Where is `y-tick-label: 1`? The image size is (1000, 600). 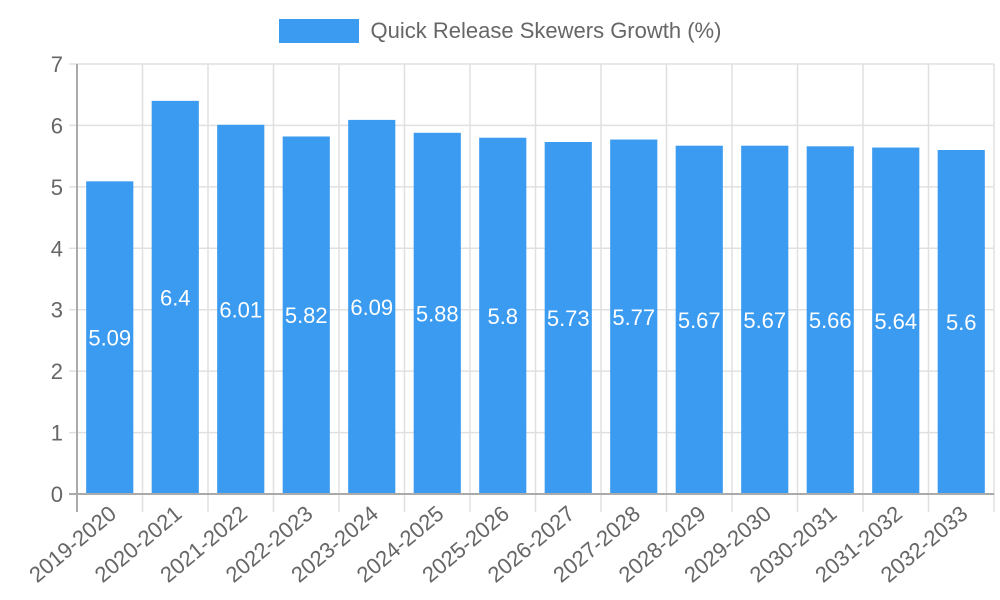
y-tick-label: 1 is located at coordinates (57, 433).